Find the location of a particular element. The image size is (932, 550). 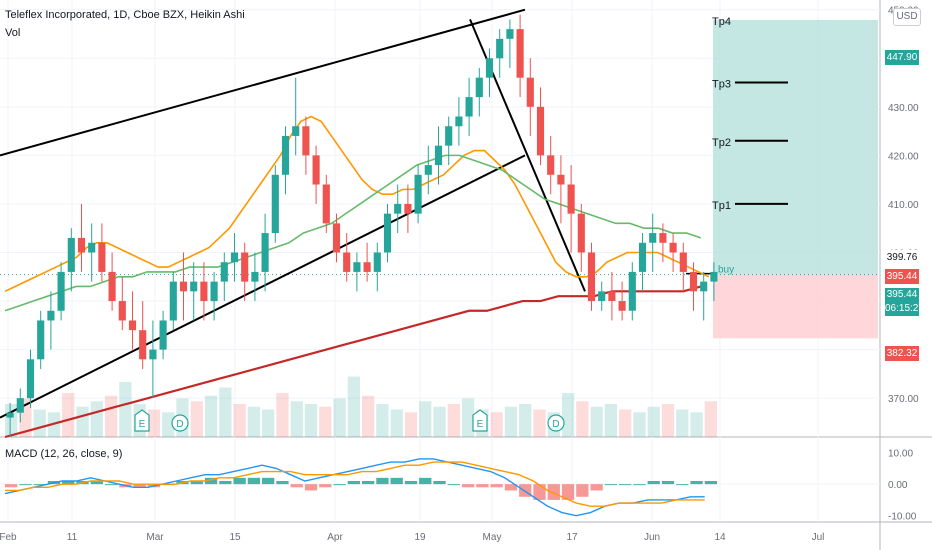

buy-label: buy is located at coordinates (726, 270).